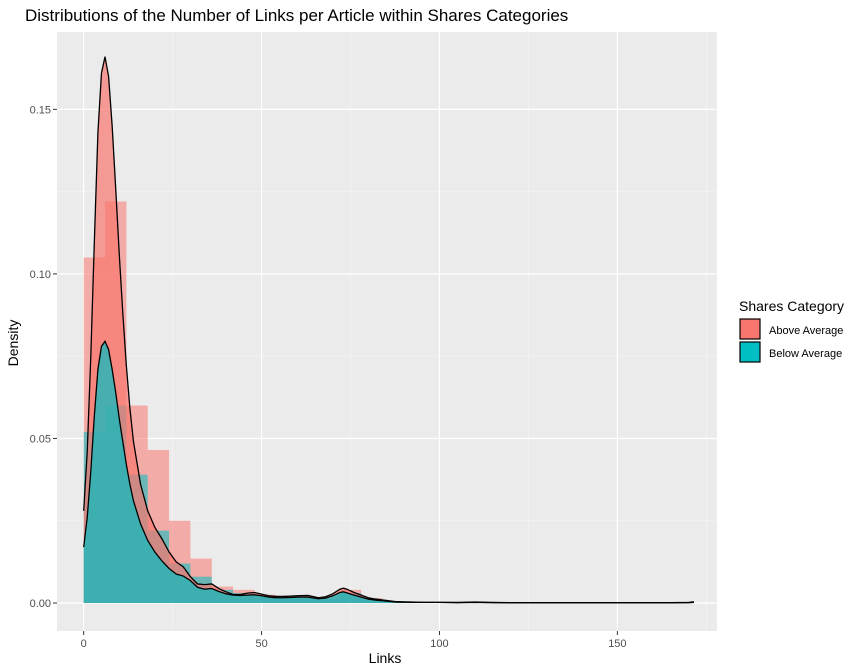  I want to click on x-axis-ticks: 0 50 100 150, so click(354, 640).